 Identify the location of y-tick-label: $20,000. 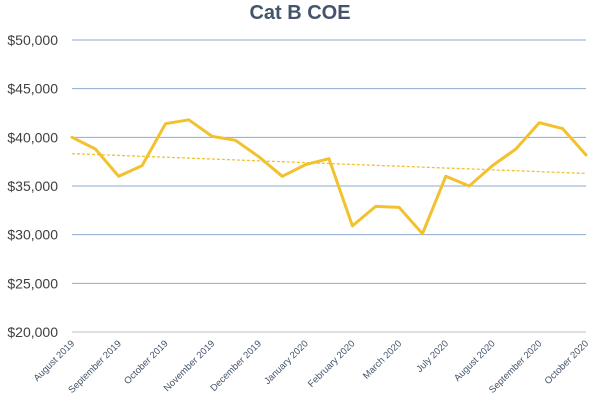
(32, 332).